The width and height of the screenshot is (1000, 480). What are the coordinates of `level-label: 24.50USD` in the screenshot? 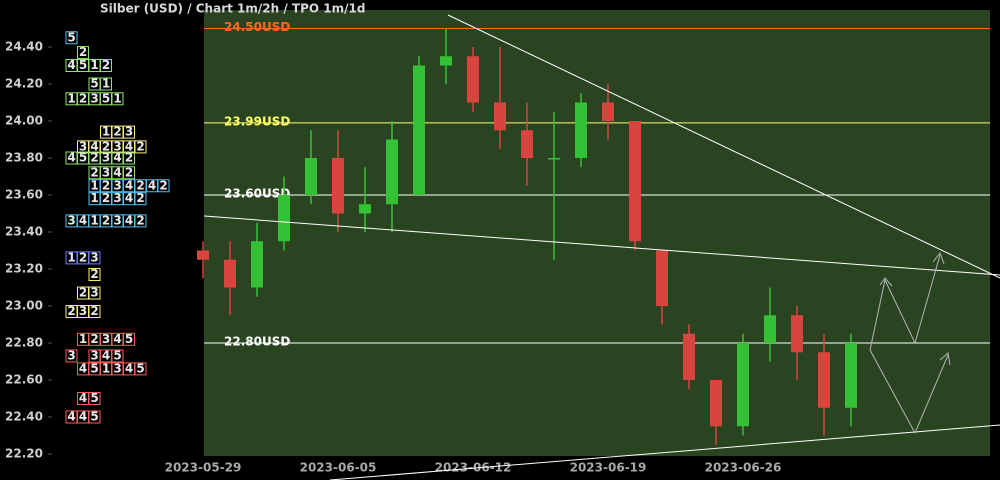 It's located at (257, 27).